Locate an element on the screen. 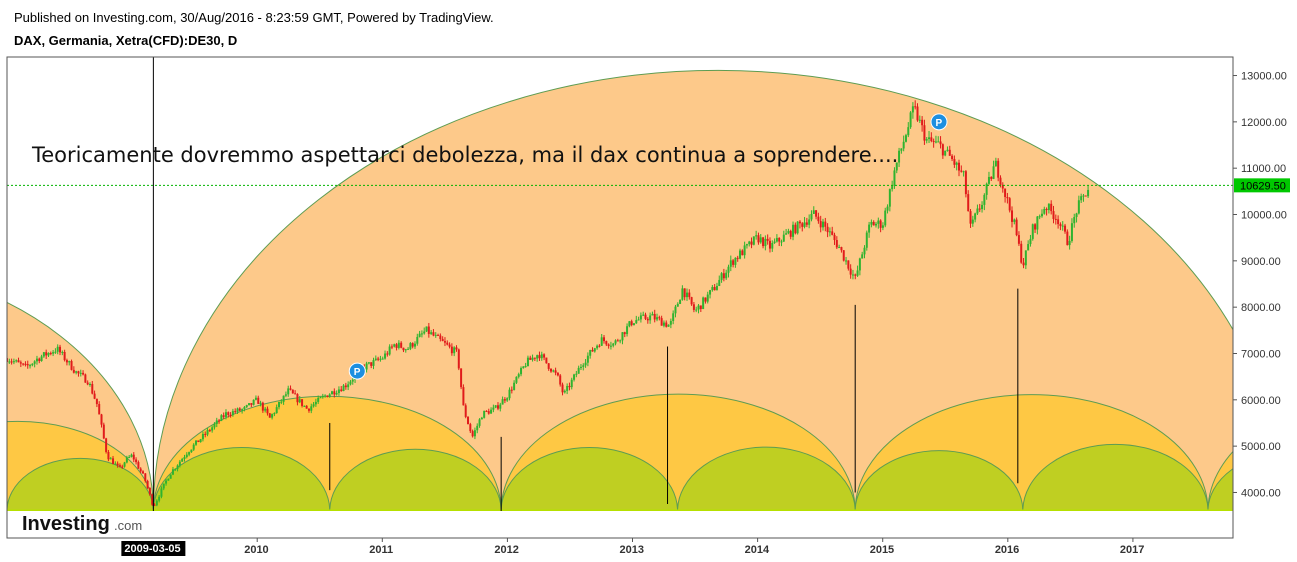 The image size is (1297, 562). y-tick-label: 7000.00 is located at coordinates (1261, 354).